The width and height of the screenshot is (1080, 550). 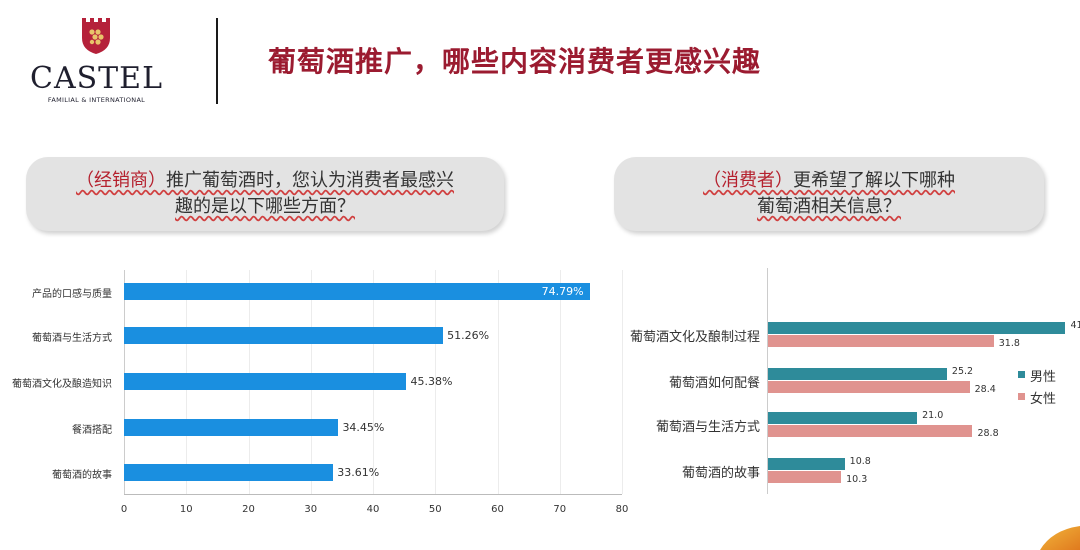 What do you see at coordinates (265, 206) in the screenshot?
I see `distributor-question-line2: 趣的是以下哪些方面？` at bounding box center [265, 206].